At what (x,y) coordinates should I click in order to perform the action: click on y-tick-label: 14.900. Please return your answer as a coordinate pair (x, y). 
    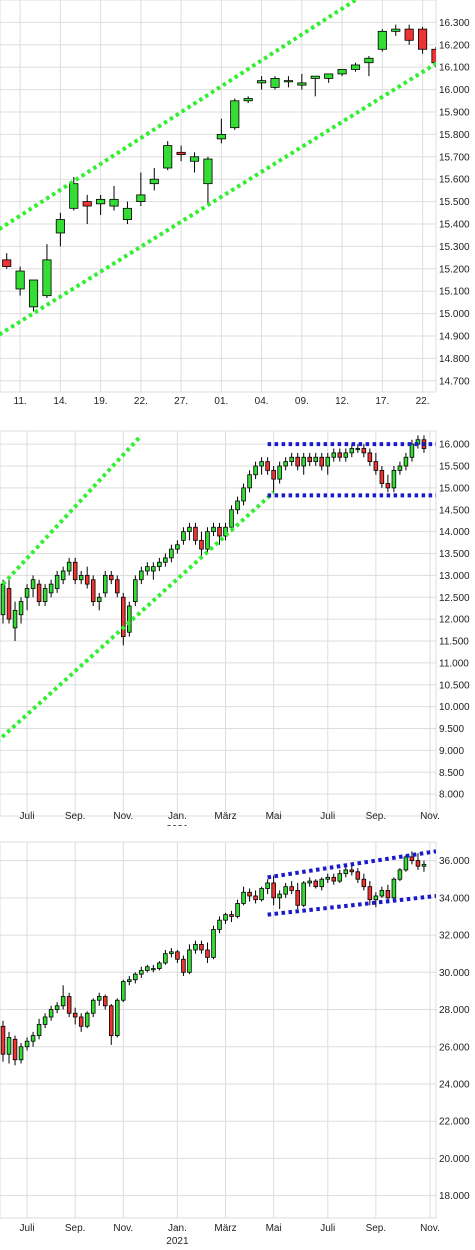
    Looking at the image, I should click on (454, 337).